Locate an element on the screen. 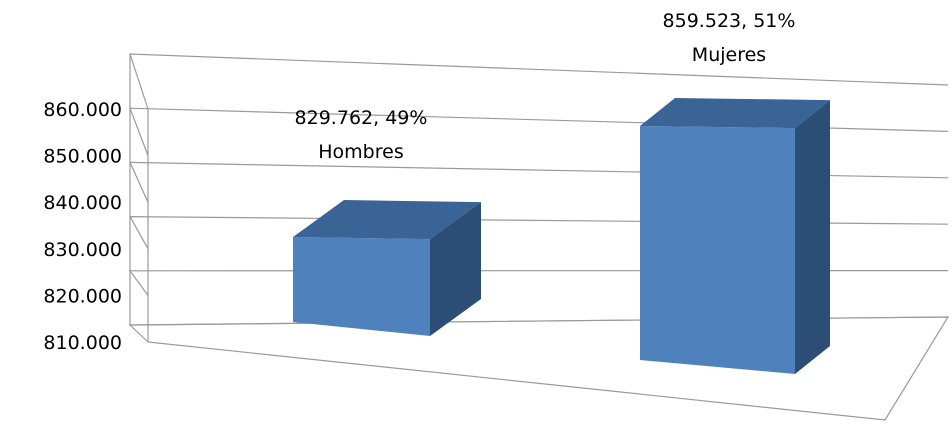  data-label-hombres-category: Hombres is located at coordinates (360, 152).